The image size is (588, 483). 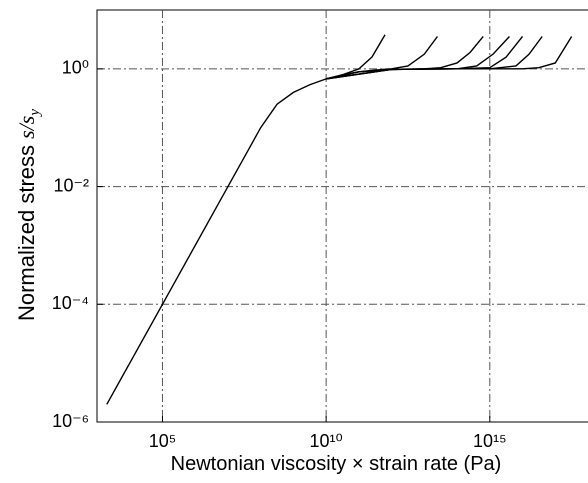 What do you see at coordinates (70, 421) in the screenshot?
I see `y-tick-label: 10⁻⁶` at bounding box center [70, 421].